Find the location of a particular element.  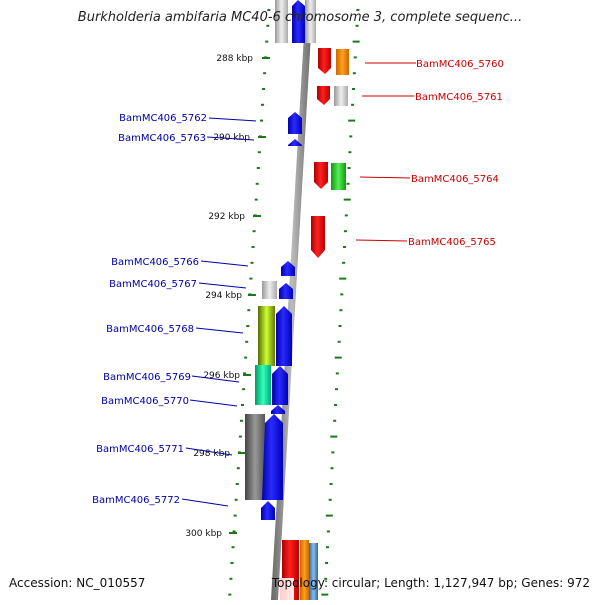

feature-orange-bottom is located at coordinates (304, 570).